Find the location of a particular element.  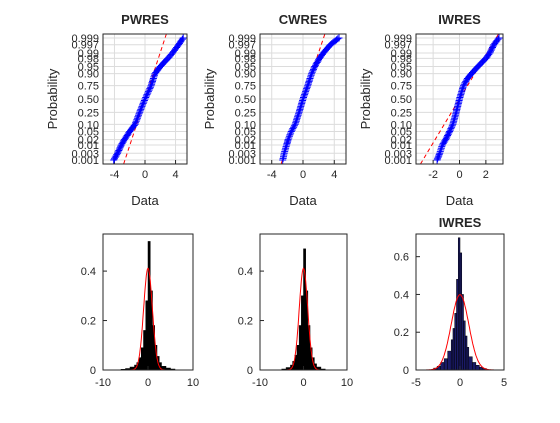

reference-line is located at coordinates (145, 99).